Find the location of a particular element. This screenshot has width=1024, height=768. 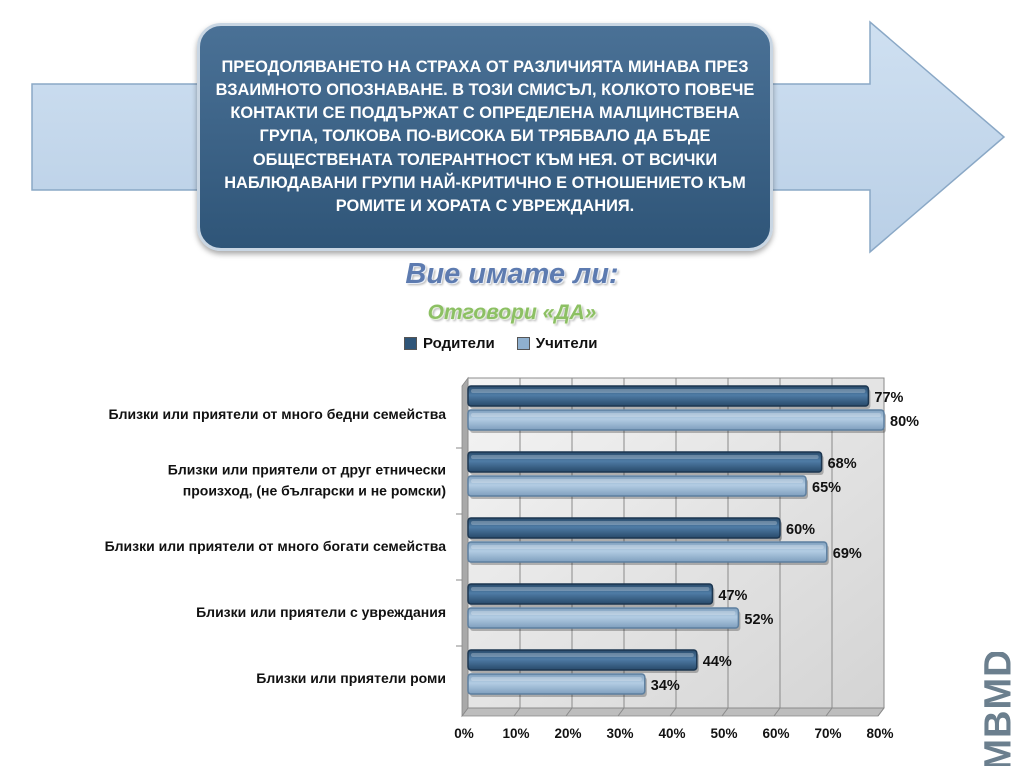

data-label-parents: 68% is located at coordinates (842, 464).